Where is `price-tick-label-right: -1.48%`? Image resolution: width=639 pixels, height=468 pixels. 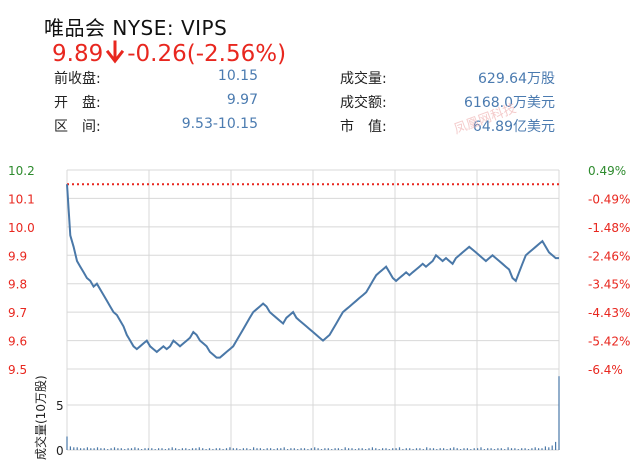 price-tick-label-right: -1.48% is located at coordinates (609, 228).